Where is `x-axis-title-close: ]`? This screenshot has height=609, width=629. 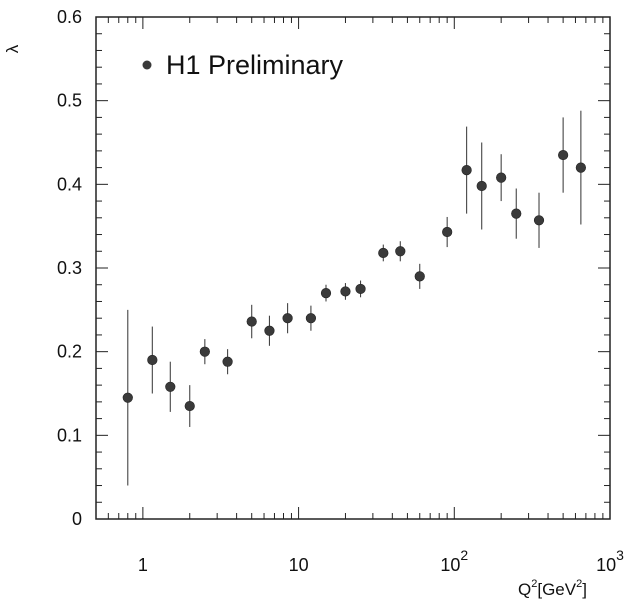 x-axis-title-close: ] is located at coordinates (584, 589).